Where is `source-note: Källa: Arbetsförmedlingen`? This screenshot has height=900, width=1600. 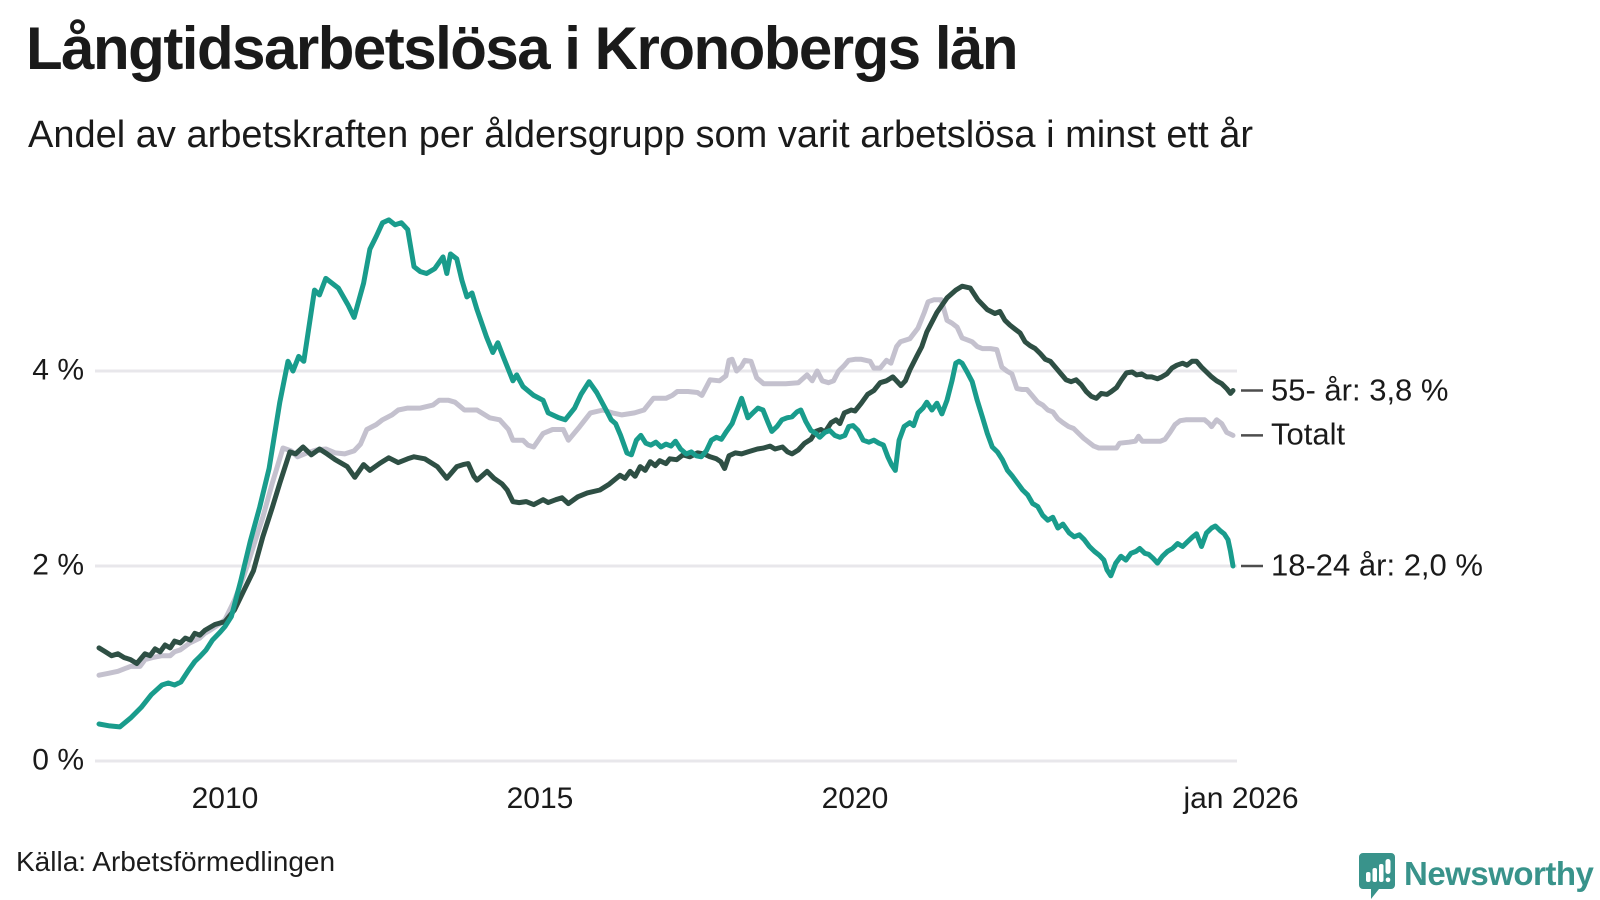
source-note: Källa: Arbetsförmedlingen is located at coordinates (176, 861).